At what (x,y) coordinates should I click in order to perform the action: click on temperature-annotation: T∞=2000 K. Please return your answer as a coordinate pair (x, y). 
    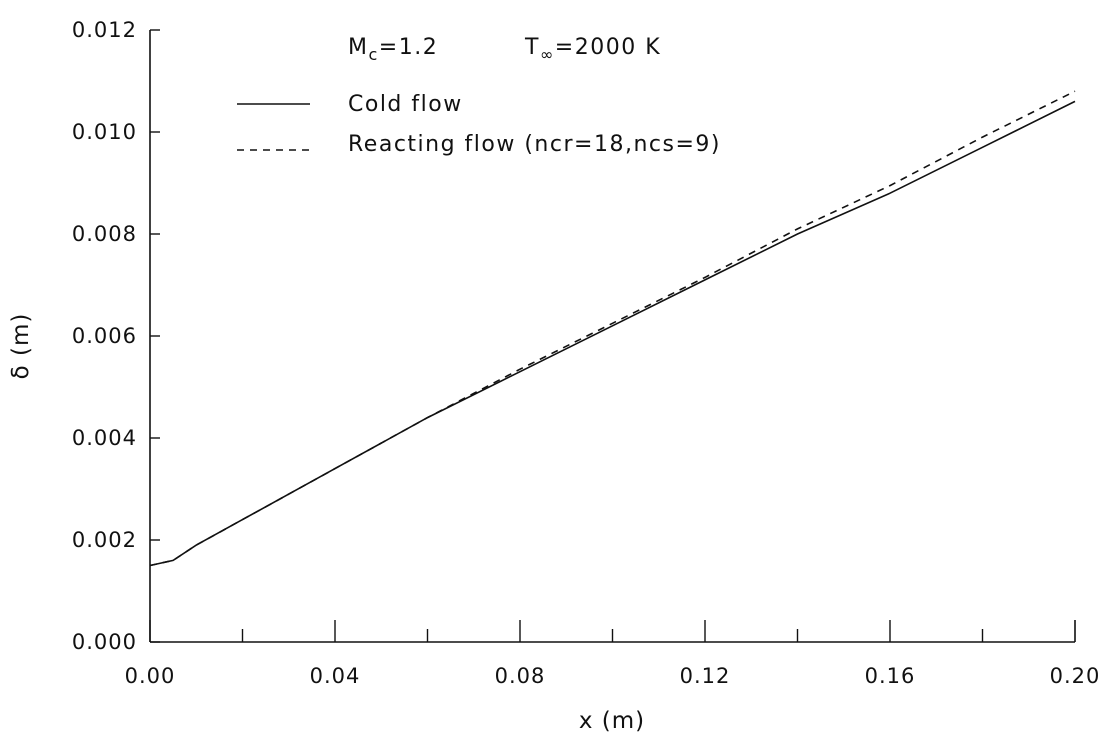
    Looking at the image, I should click on (592, 49).